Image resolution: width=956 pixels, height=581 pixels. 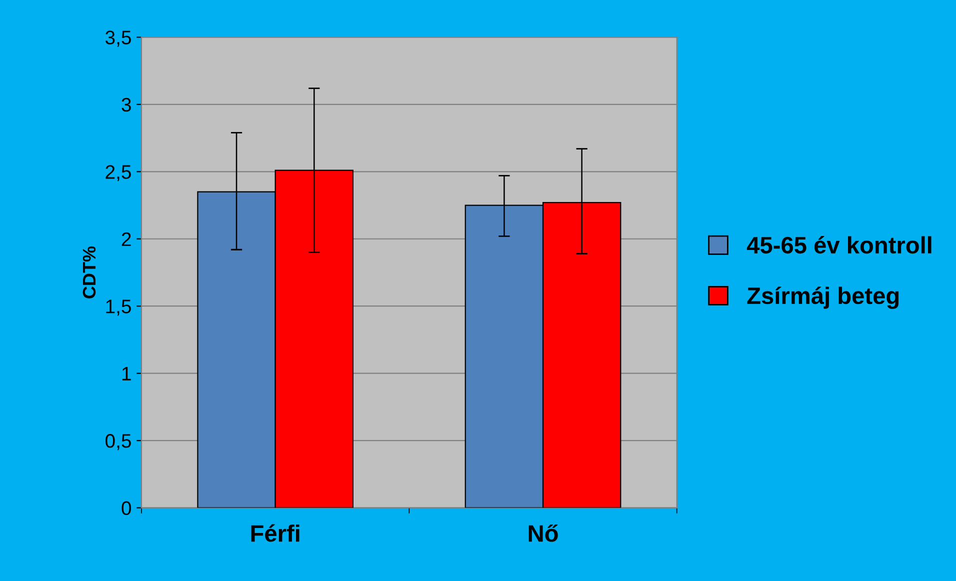 What do you see at coordinates (126, 373) in the screenshot?
I see `y-tick-label: 1` at bounding box center [126, 373].